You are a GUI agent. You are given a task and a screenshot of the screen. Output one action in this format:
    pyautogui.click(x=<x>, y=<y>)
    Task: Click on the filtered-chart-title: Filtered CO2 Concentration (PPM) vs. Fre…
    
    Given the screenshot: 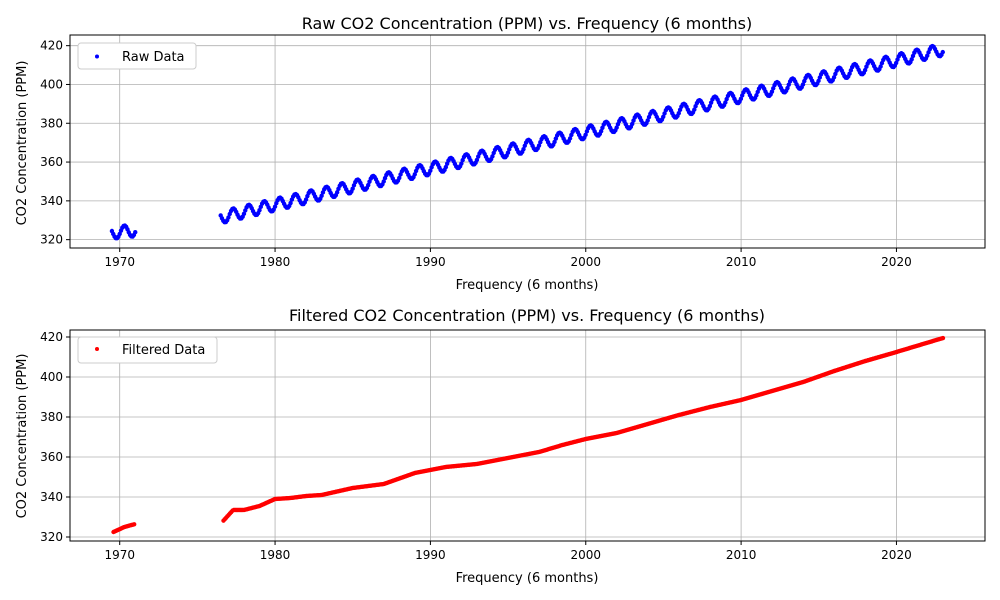 What is the action you would take?
    pyautogui.click(x=527, y=315)
    